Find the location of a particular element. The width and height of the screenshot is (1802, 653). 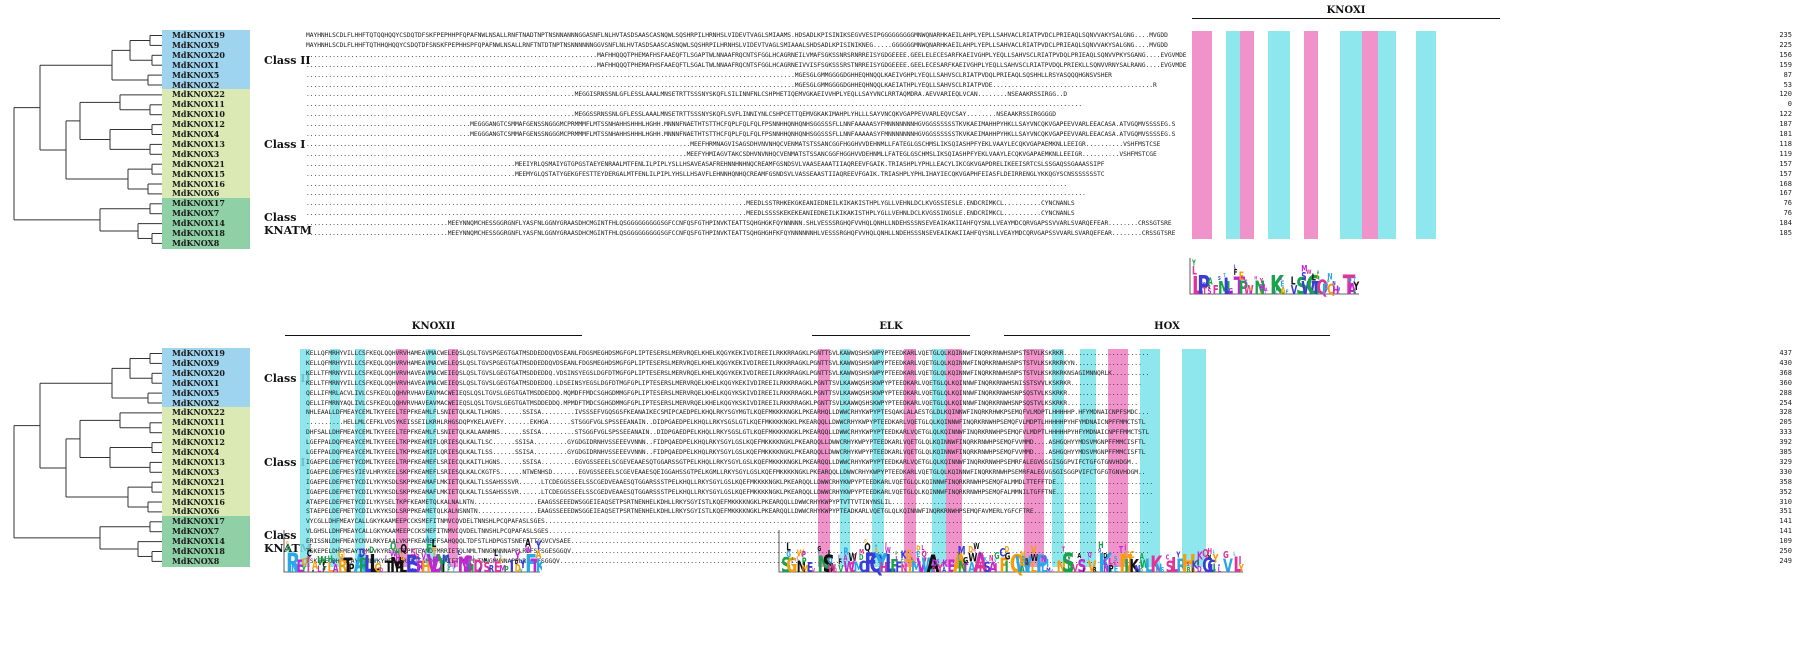

sequence-length: 159 is located at coordinates (1785, 64).